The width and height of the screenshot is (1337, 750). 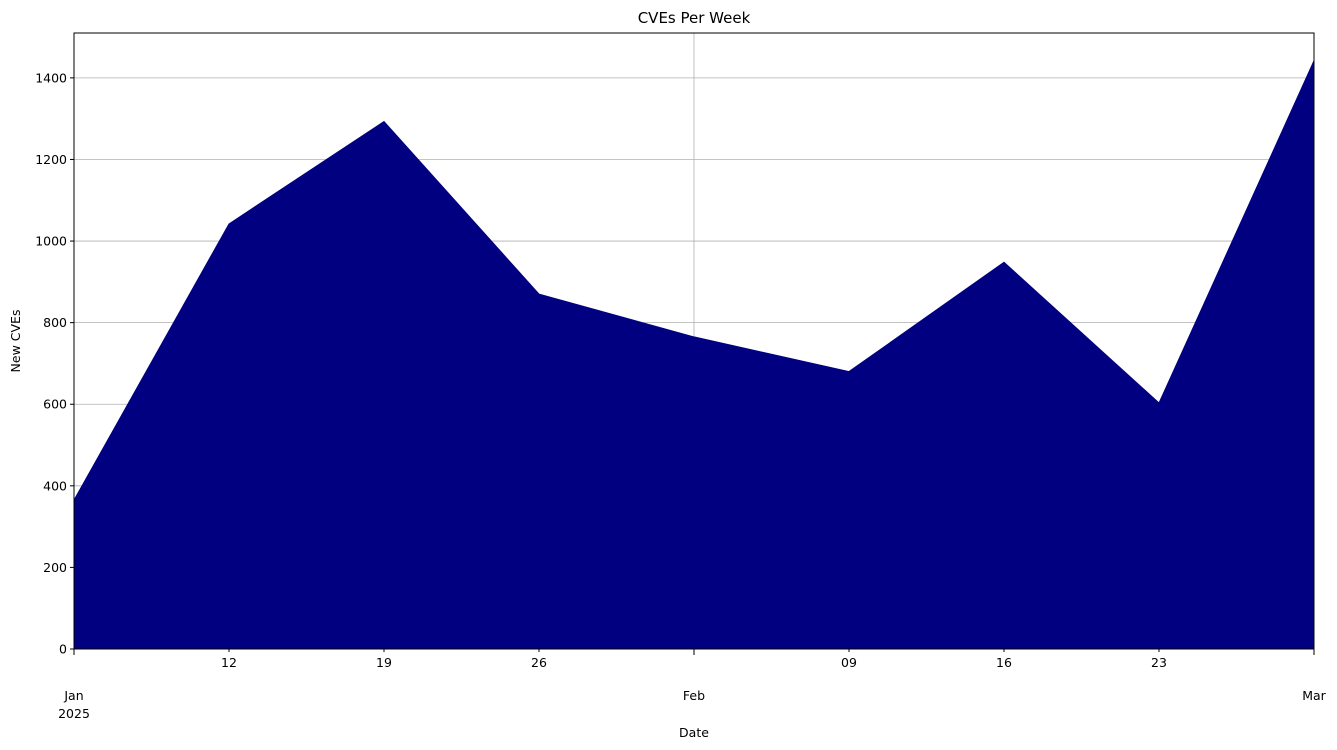 I want to click on y-tick-label: 600, so click(x=55, y=404).